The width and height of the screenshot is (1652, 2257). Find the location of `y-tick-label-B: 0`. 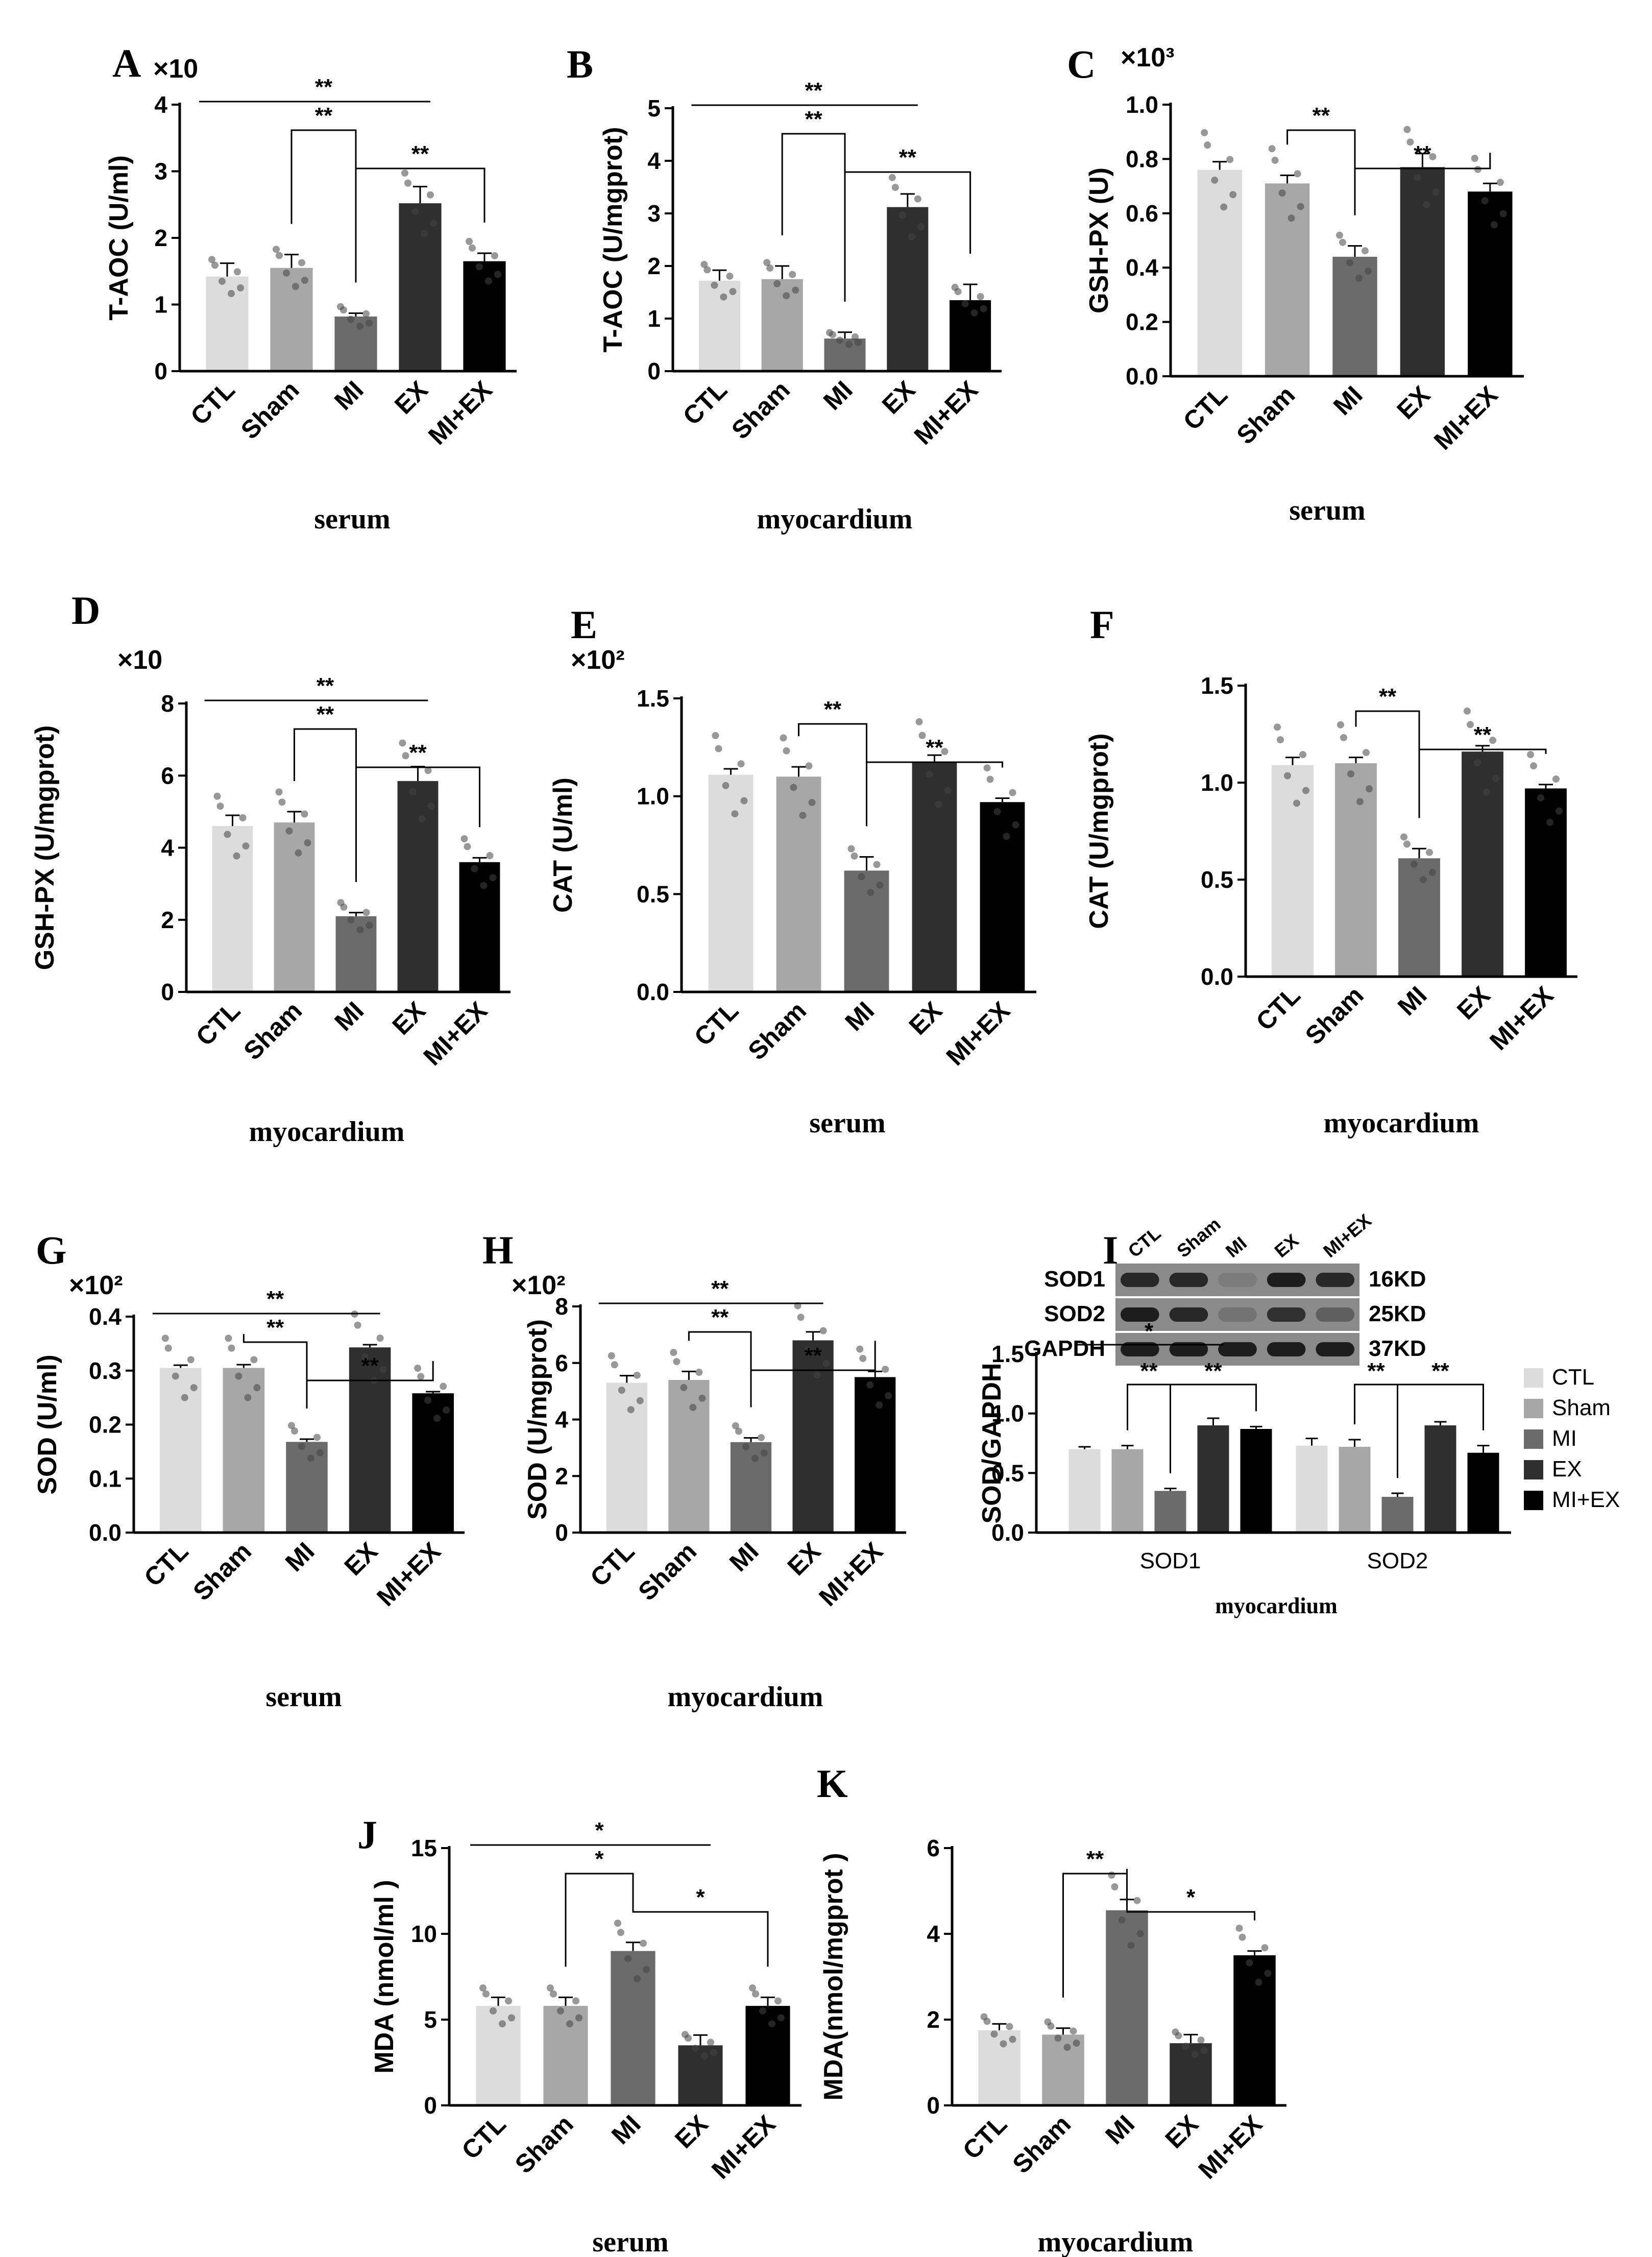

y-tick-label-B: 0 is located at coordinates (654, 371).